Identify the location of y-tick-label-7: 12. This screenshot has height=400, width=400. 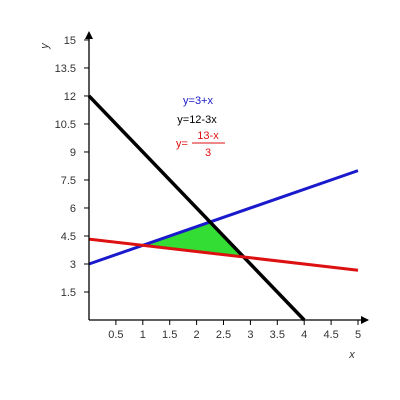
(70, 97).